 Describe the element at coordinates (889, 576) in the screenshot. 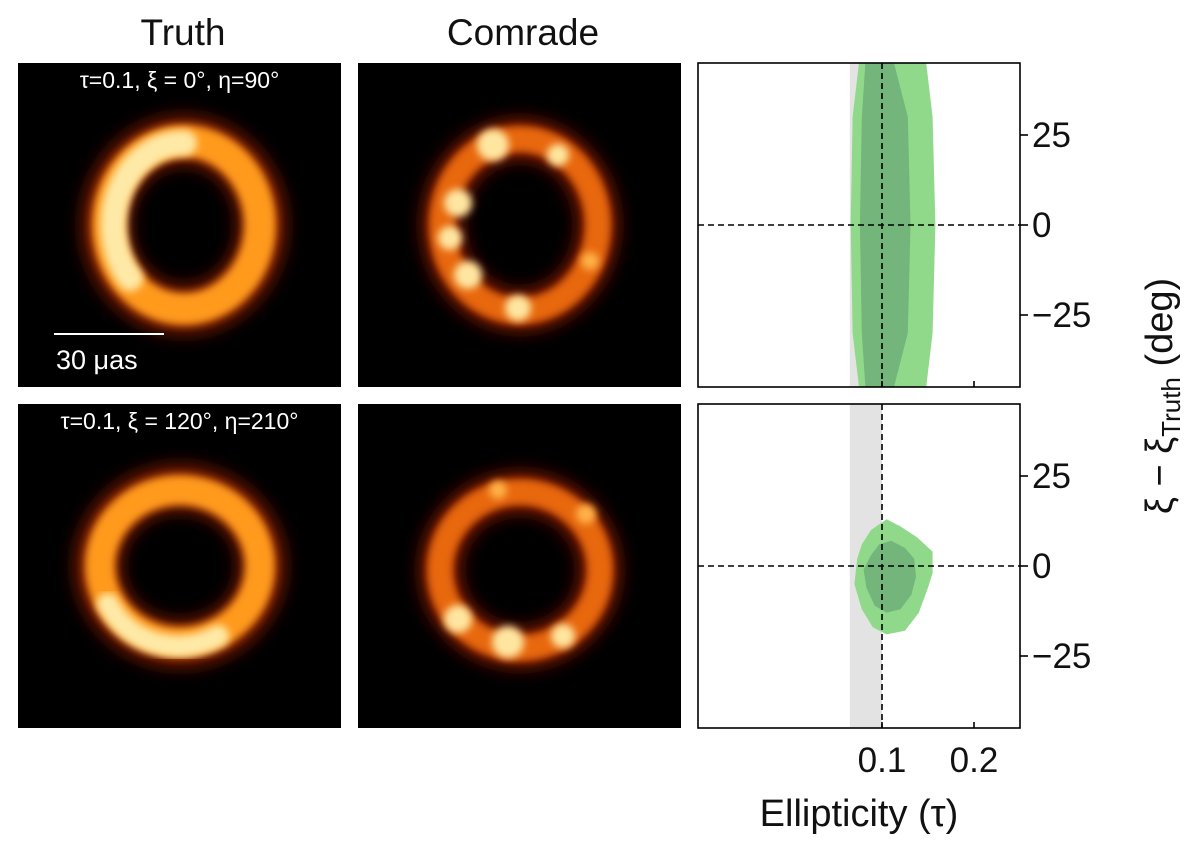

I see `contour-inner-bottom` at that location.